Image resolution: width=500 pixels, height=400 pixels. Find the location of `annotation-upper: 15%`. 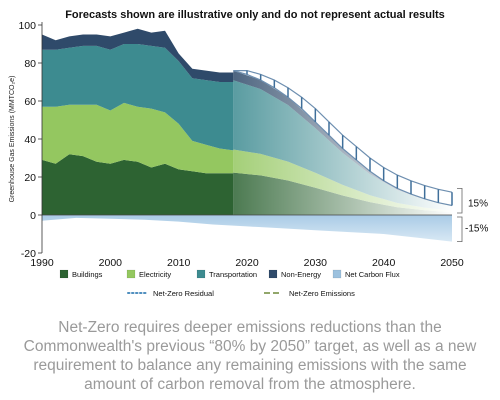

annotation-upper: 15% is located at coordinates (478, 204).